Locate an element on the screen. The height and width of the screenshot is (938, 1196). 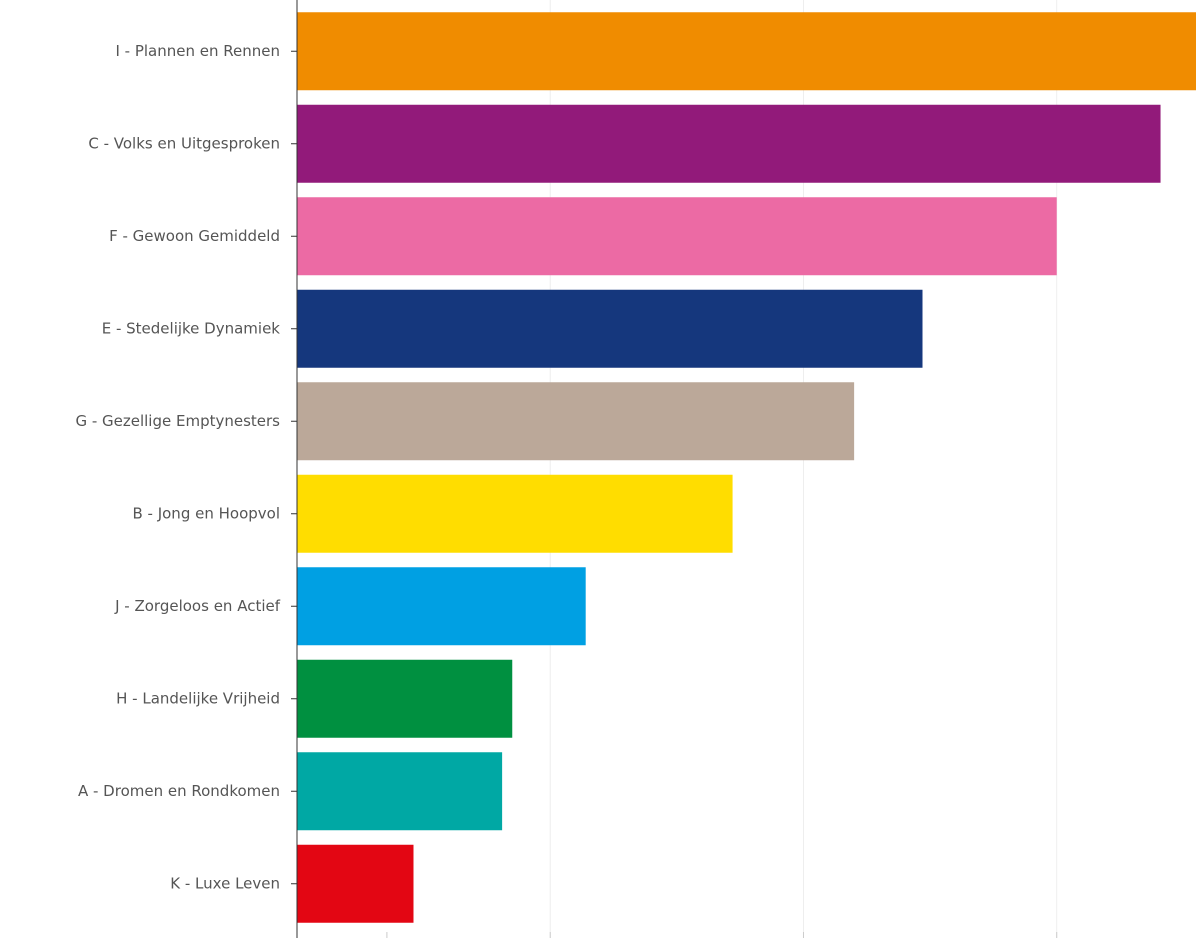
category-label: G - Gezellige Emptynesters is located at coordinates (177, 421).